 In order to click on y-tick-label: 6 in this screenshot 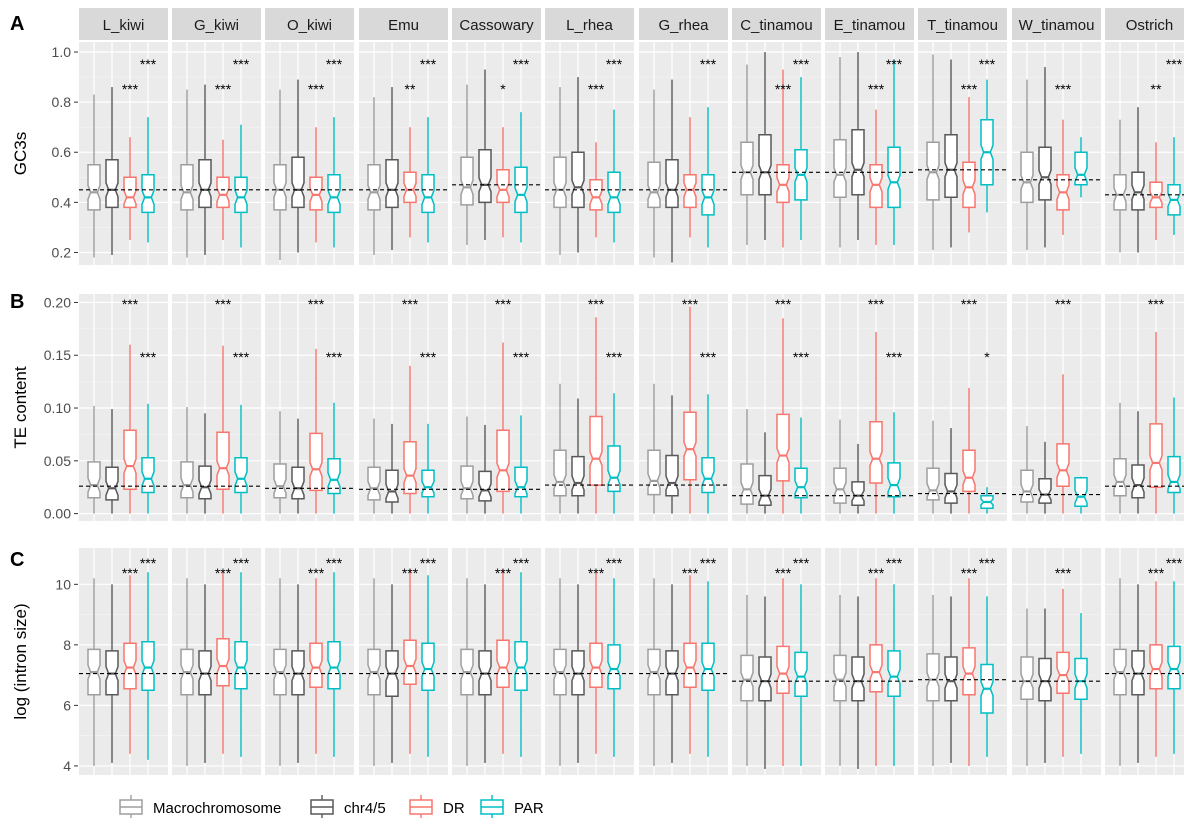, I will do `click(67, 705)`.